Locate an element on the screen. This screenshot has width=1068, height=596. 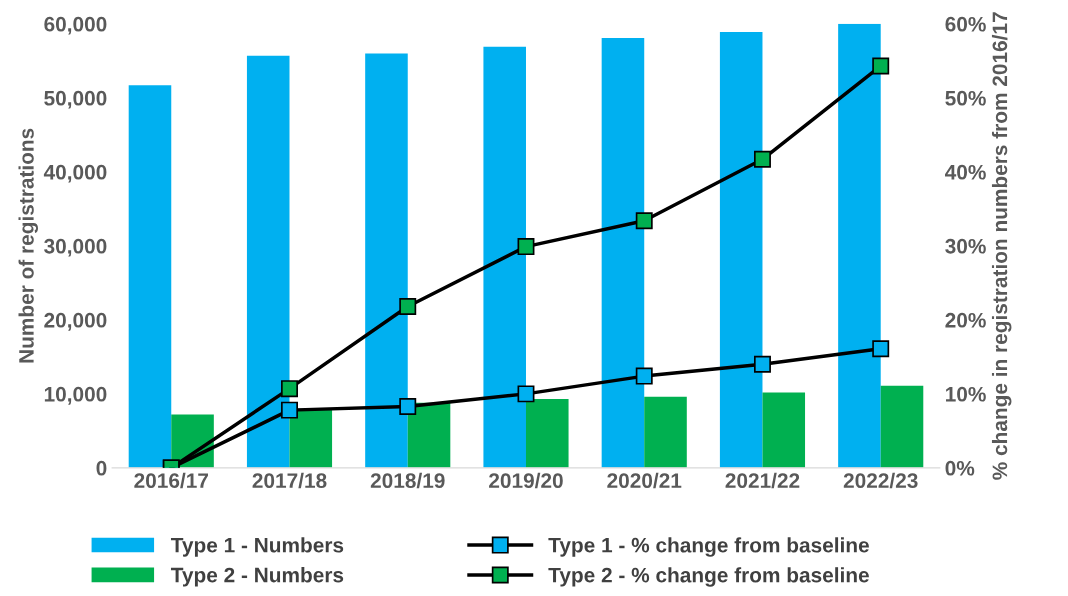
y2-tick-label: 50% is located at coordinates (965, 98).